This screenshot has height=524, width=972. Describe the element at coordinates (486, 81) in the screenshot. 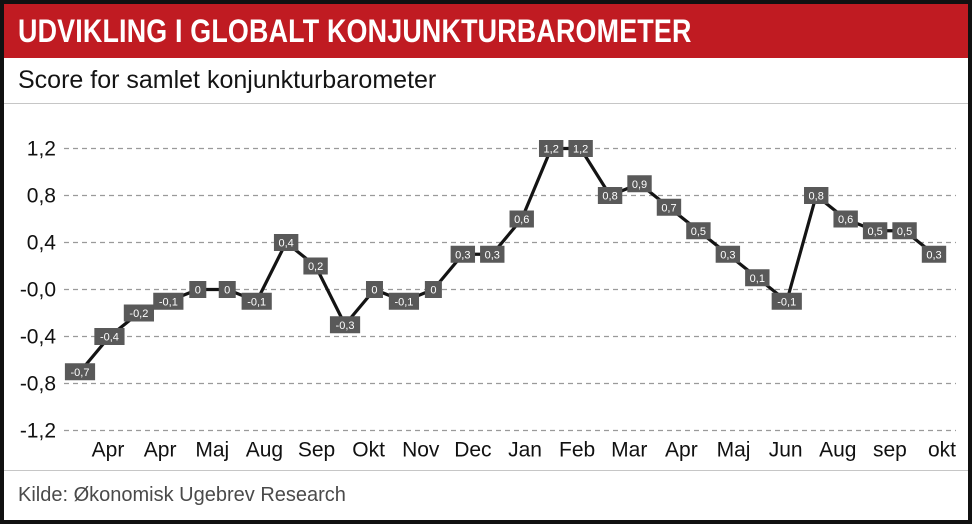

I see `chart-subtitle: Score for samlet konjunkturbarometer` at that location.